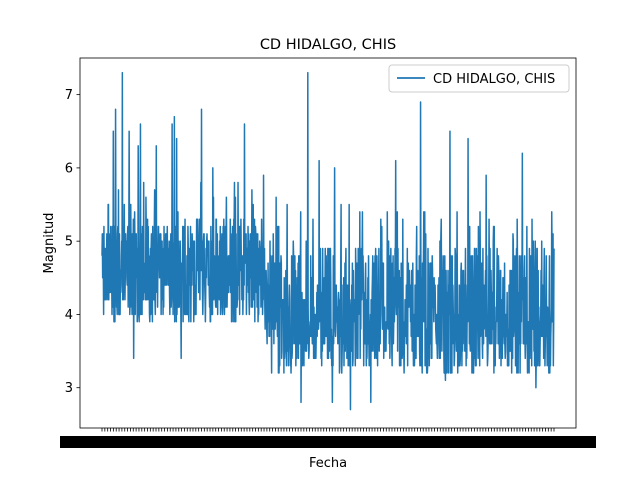 The width and height of the screenshot is (640, 480). What do you see at coordinates (69, 388) in the screenshot?
I see `y-tick-label: 3` at bounding box center [69, 388].